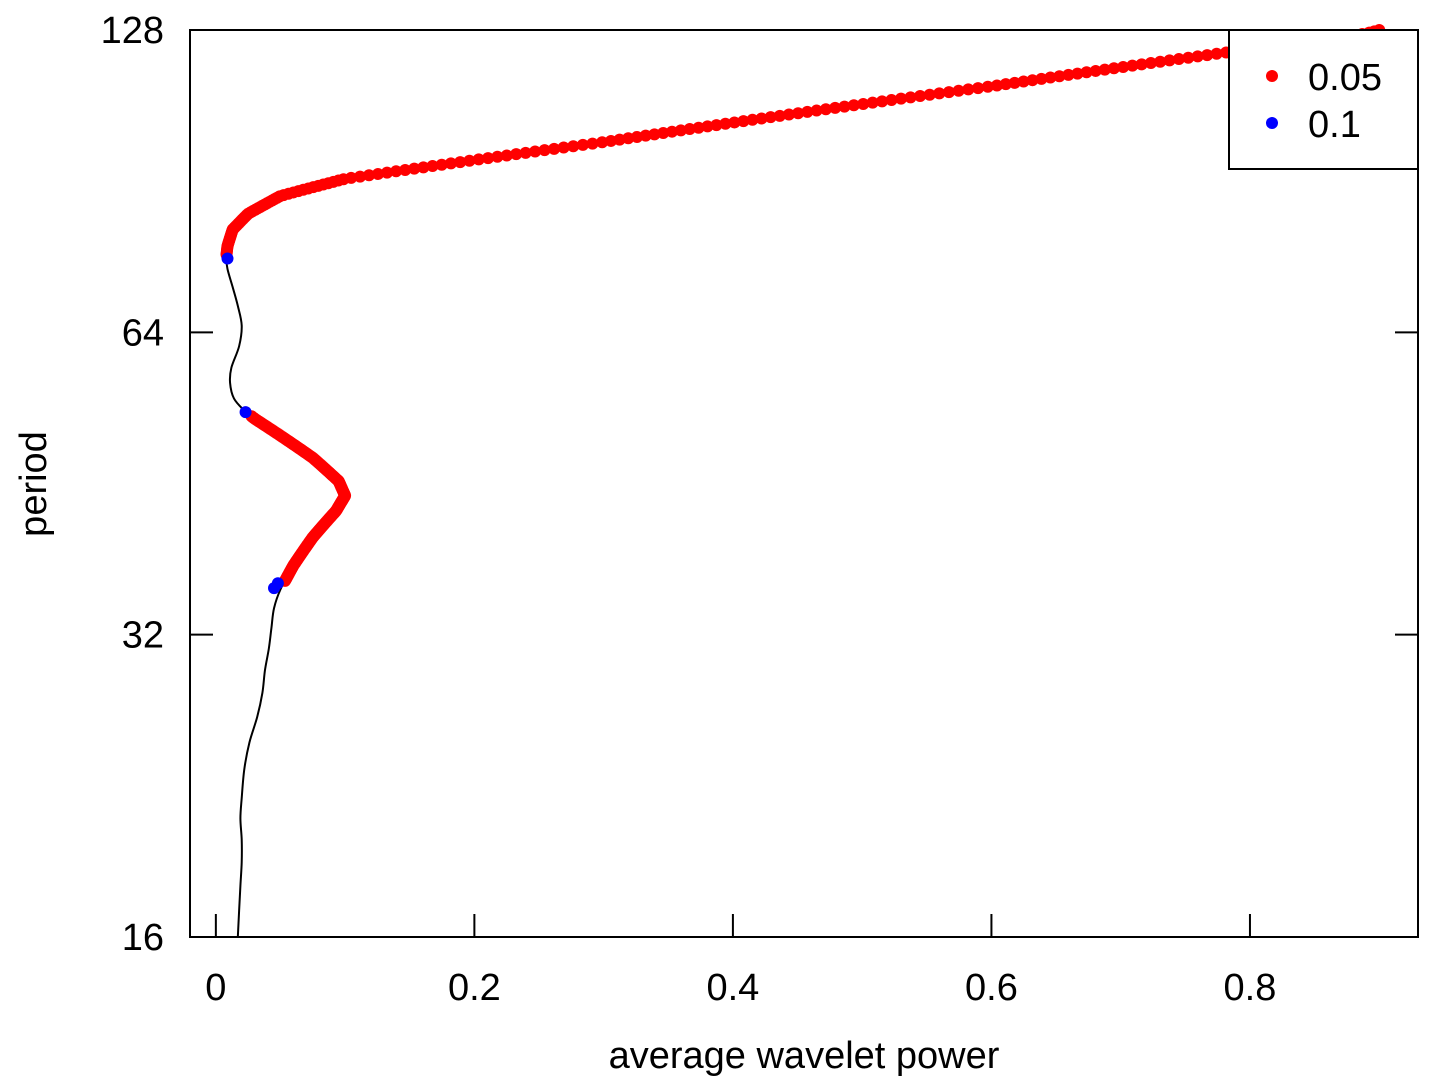  I want to click on point-0.05-0-137, so click(1077, 73).